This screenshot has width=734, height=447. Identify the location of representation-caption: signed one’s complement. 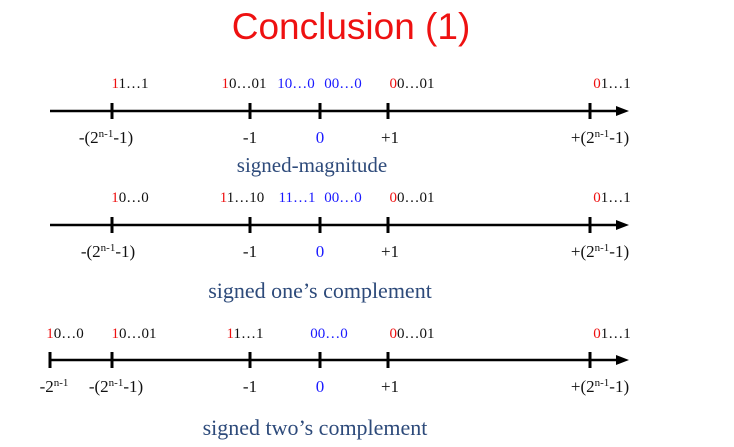
(320, 290).